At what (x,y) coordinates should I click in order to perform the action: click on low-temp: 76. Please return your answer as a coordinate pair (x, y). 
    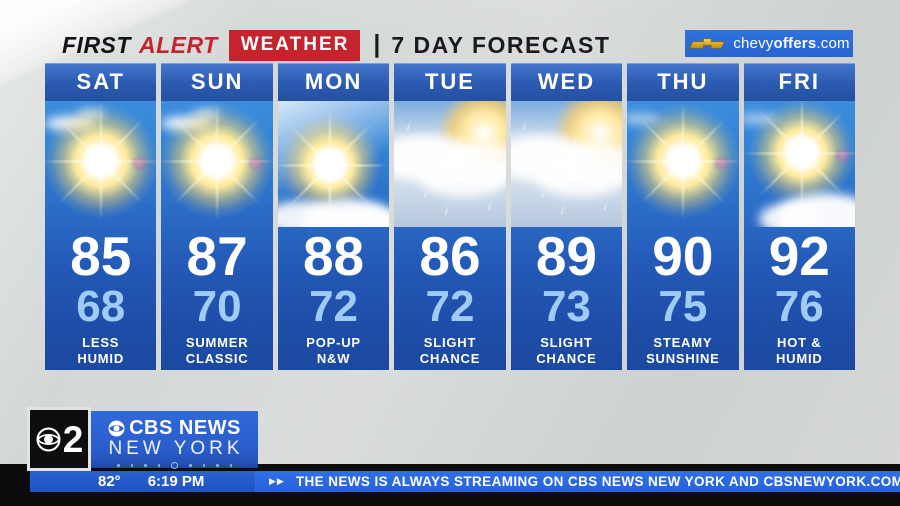
    Looking at the image, I should click on (799, 306).